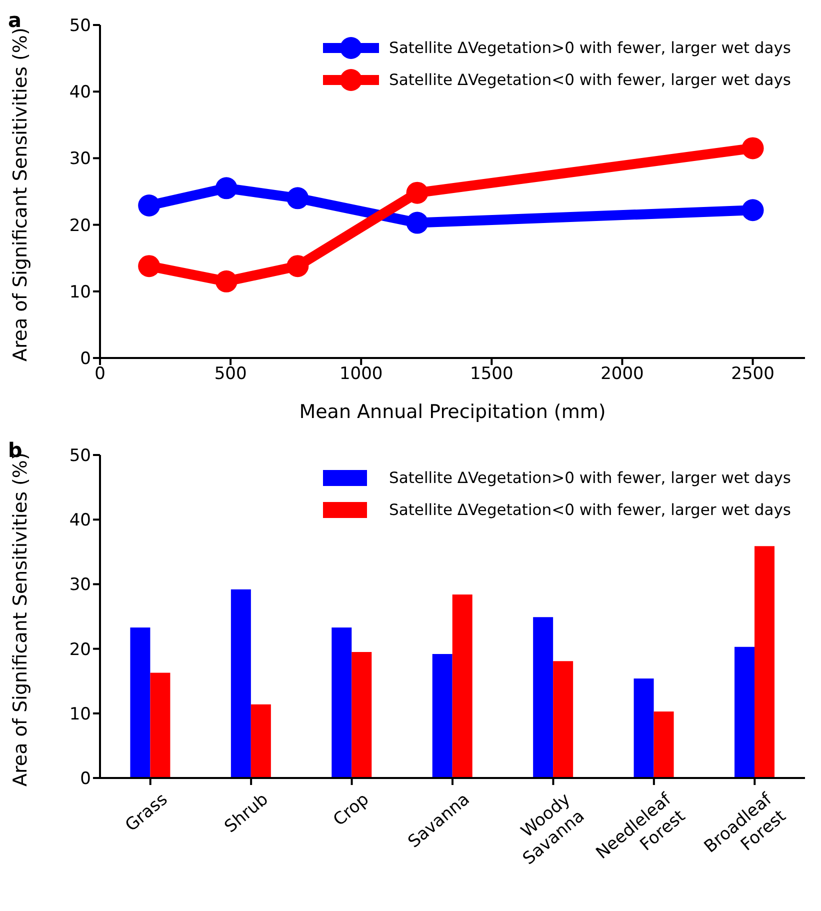 This screenshot has height=911, width=821. Describe the element at coordinates (622, 374) in the screenshot. I see `x-tick-label: 2000` at that location.